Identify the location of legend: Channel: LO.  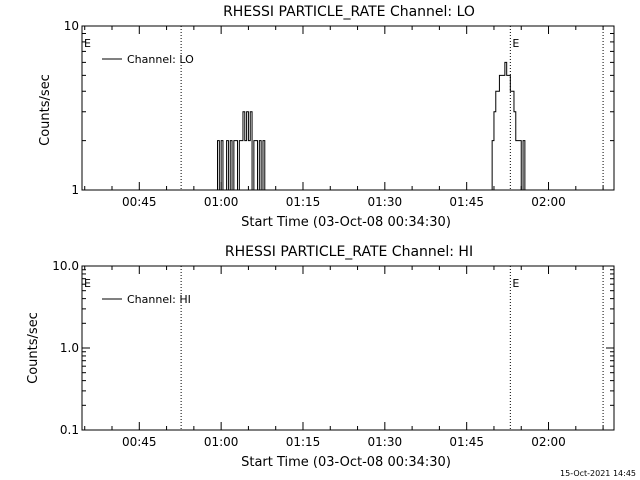
(148, 59).